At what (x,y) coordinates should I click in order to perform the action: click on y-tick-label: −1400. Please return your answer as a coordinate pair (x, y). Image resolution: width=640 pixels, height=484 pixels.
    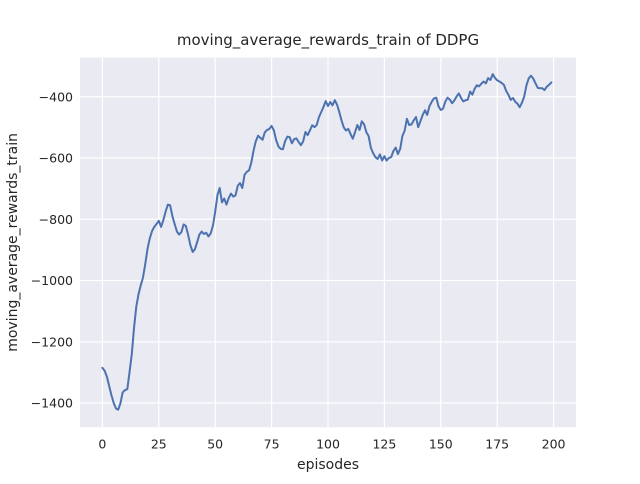
    Looking at the image, I should click on (52, 403).